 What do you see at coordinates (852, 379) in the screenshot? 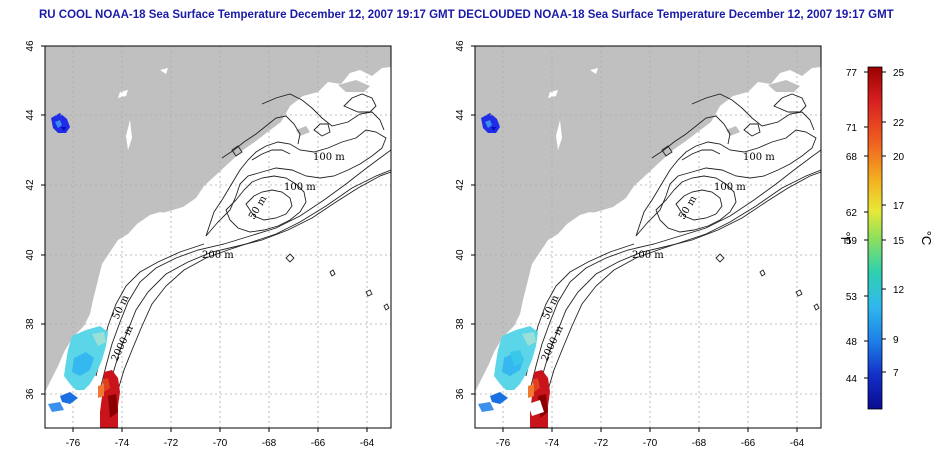
I see `colorbar-f-tick: 44` at bounding box center [852, 379].